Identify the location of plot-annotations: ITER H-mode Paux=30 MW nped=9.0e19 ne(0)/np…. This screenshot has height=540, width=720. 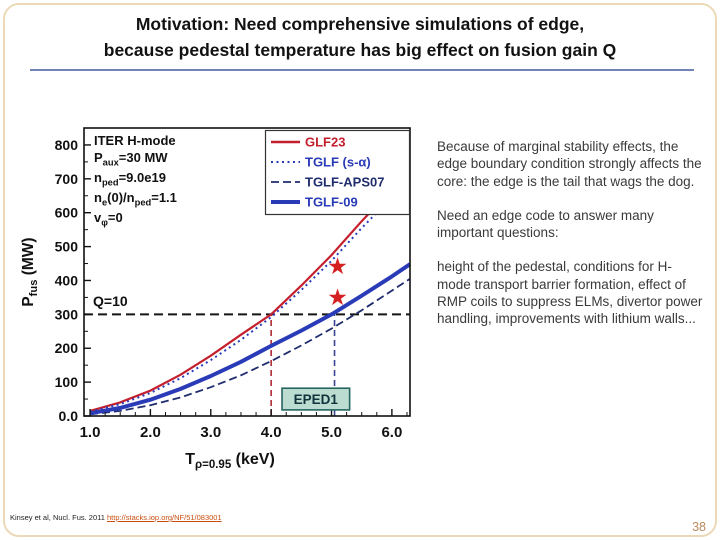
(135, 180).